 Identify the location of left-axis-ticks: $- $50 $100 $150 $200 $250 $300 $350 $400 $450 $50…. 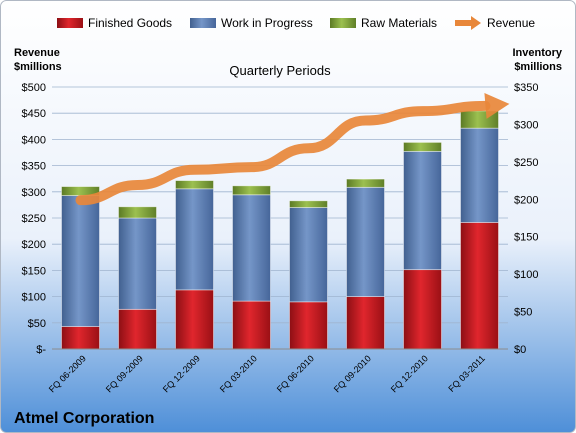
(34, 219).